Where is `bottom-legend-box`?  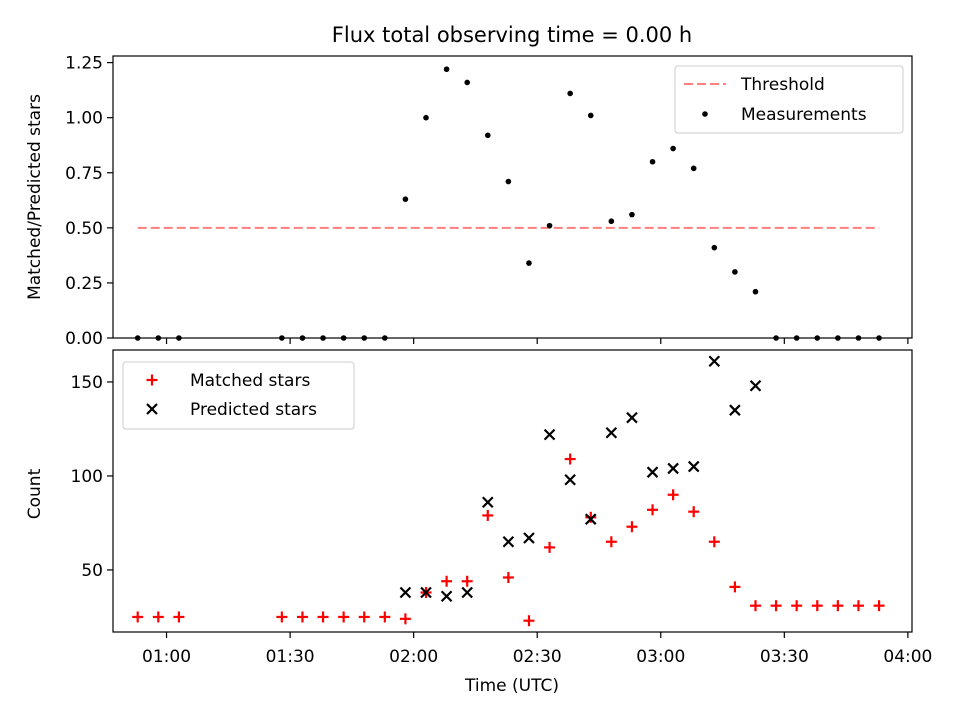
bottom-legend-box is located at coordinates (238, 395).